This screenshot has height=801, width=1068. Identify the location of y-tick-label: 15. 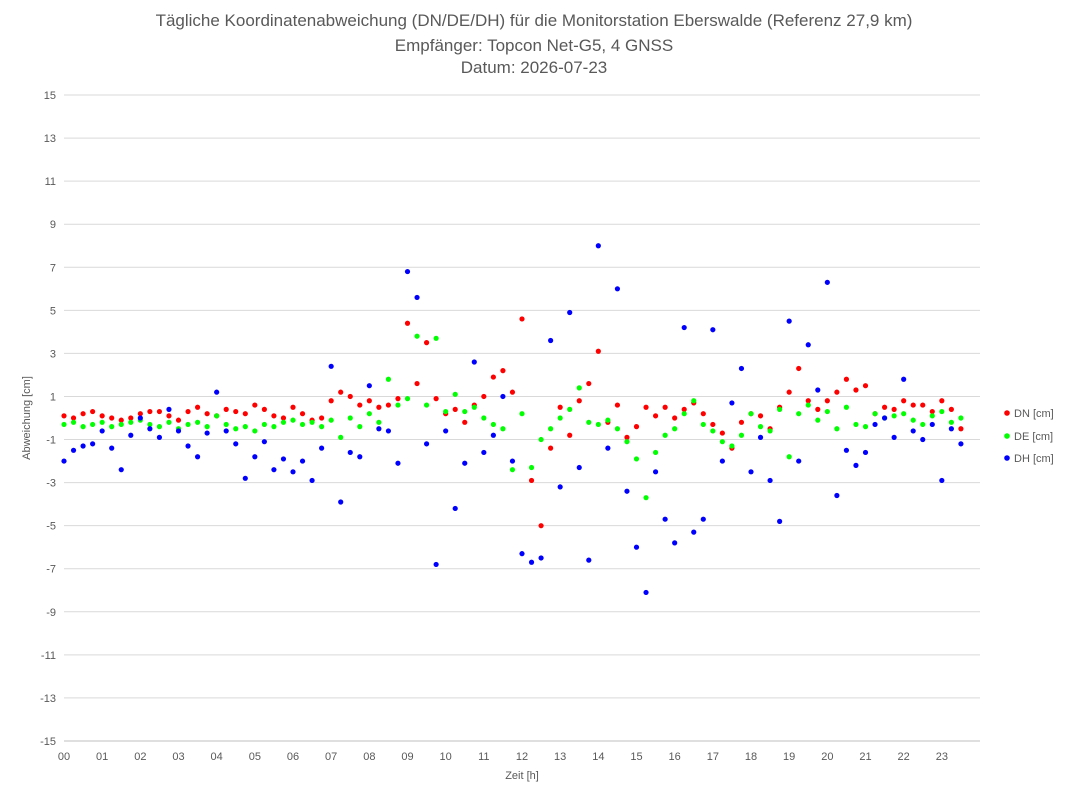
(50, 96).